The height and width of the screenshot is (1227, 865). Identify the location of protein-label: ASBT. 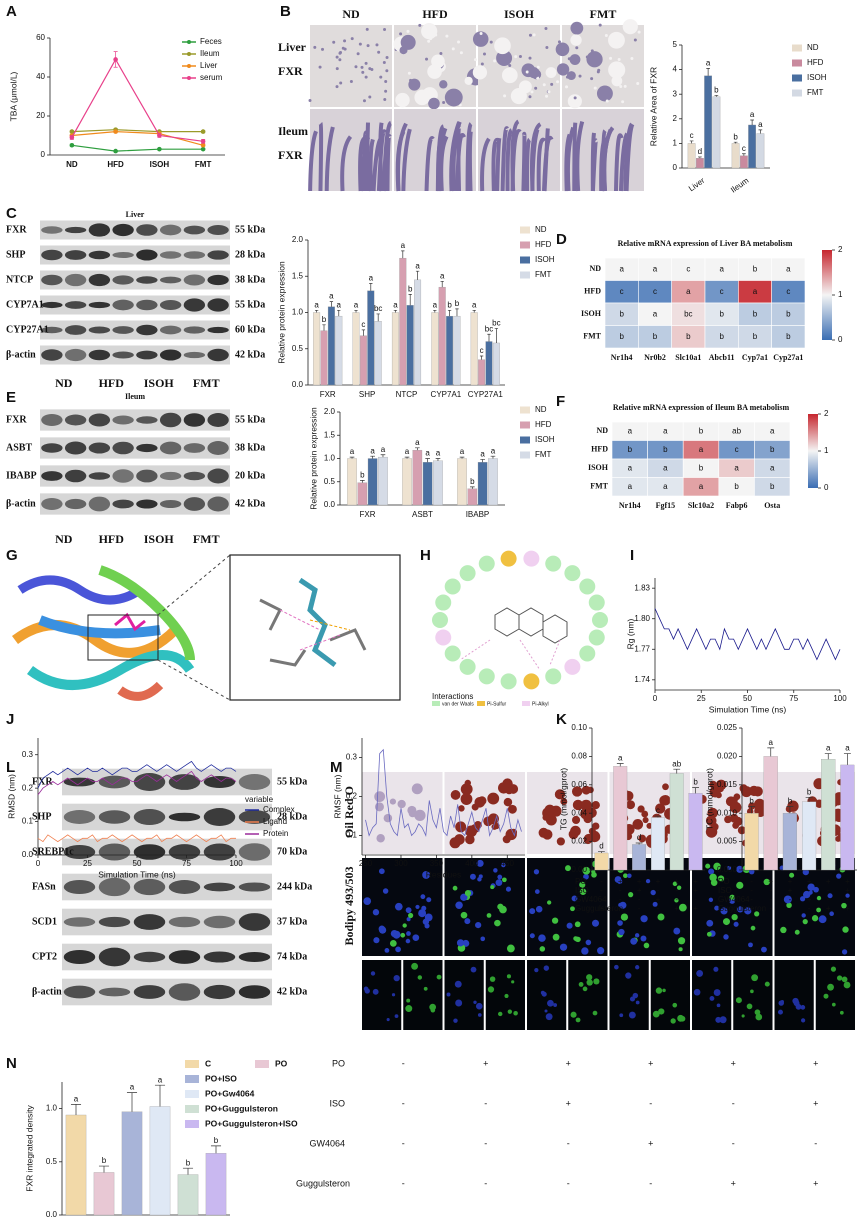
(19, 447).